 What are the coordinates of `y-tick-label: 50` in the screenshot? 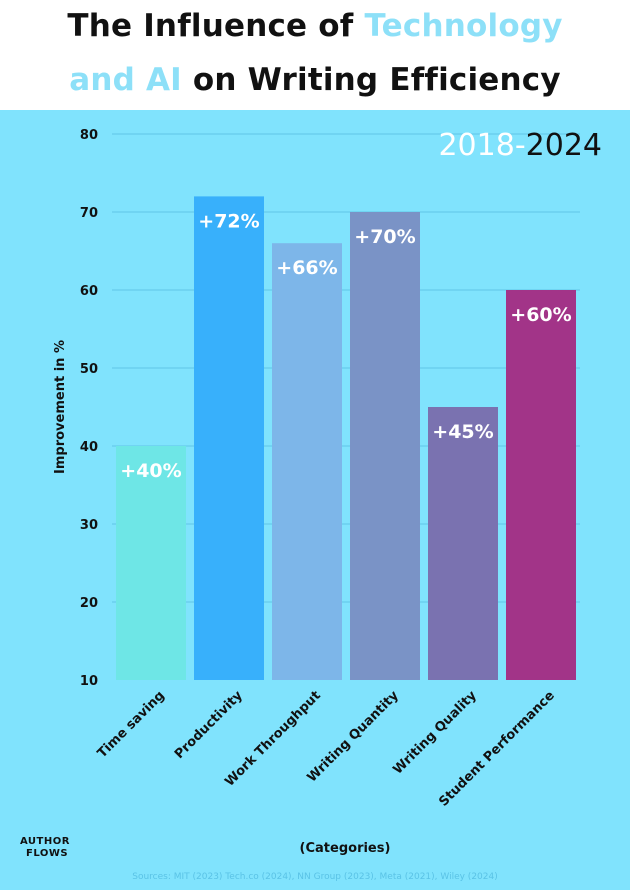 It's located at (89, 369).